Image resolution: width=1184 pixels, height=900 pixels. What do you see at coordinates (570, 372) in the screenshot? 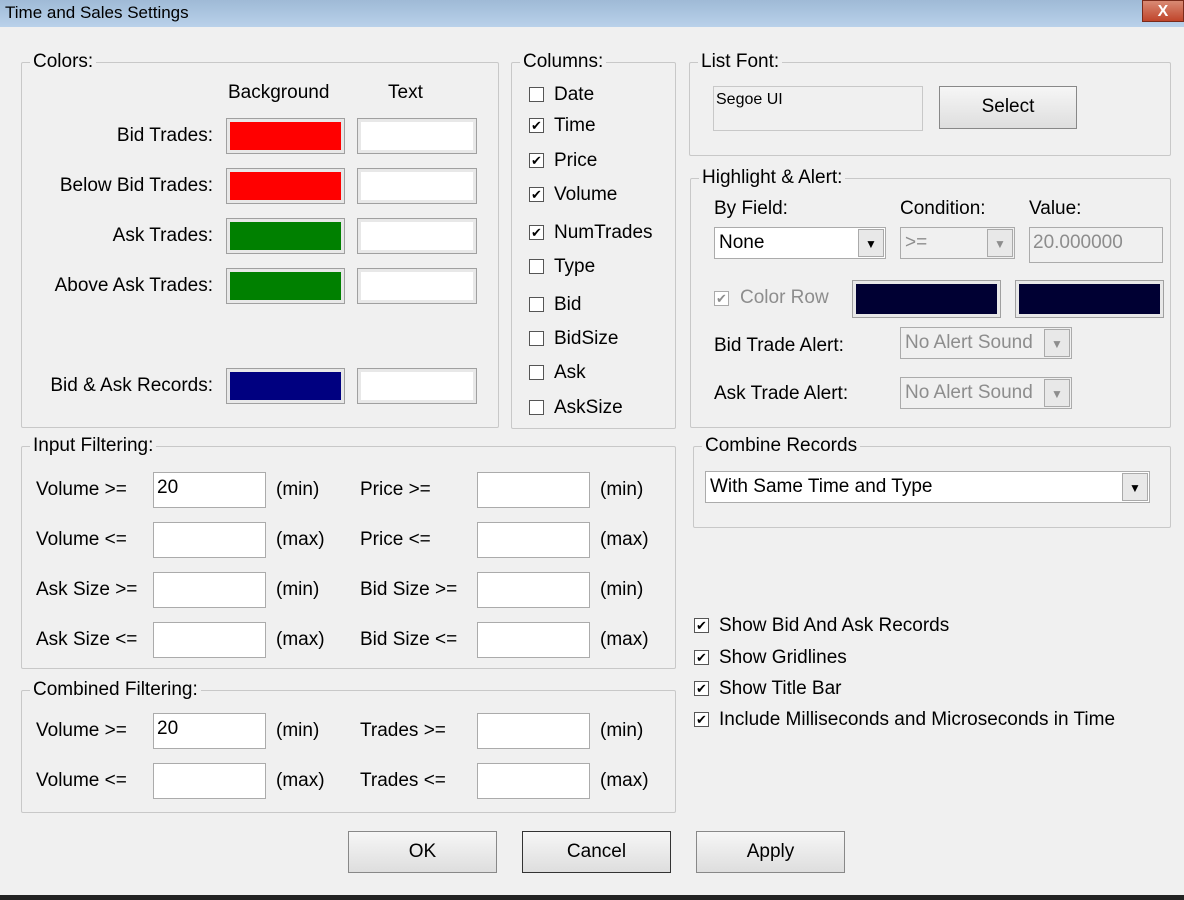
I see `column-label: Ask` at bounding box center [570, 372].